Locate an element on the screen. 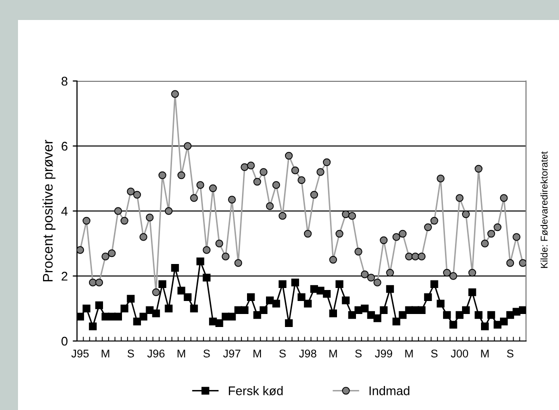  text: Kilde: Fødevaredirektoratet is located at coordinates (544, 209).